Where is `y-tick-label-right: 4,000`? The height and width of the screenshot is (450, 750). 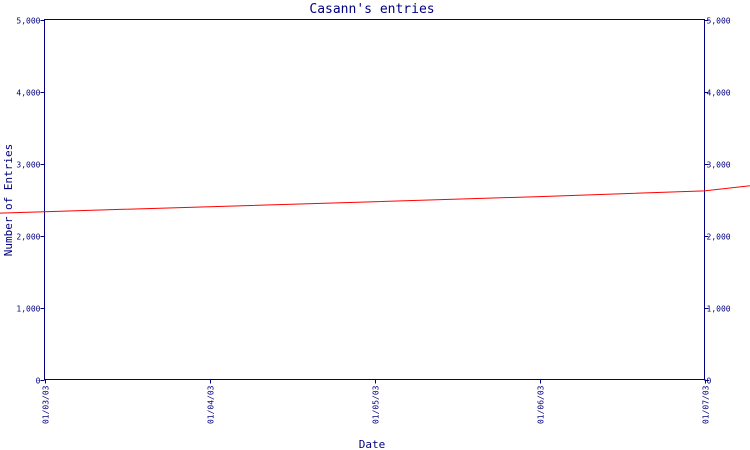
y-tick-label-right: 4,000 is located at coordinates (719, 93).